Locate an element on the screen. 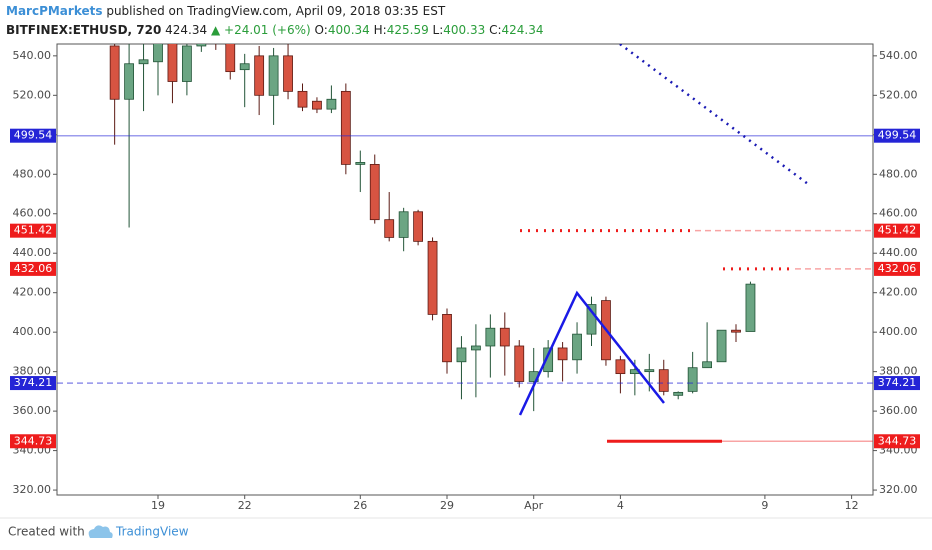 The image size is (932, 550). footer-created: Created with is located at coordinates (46, 532).